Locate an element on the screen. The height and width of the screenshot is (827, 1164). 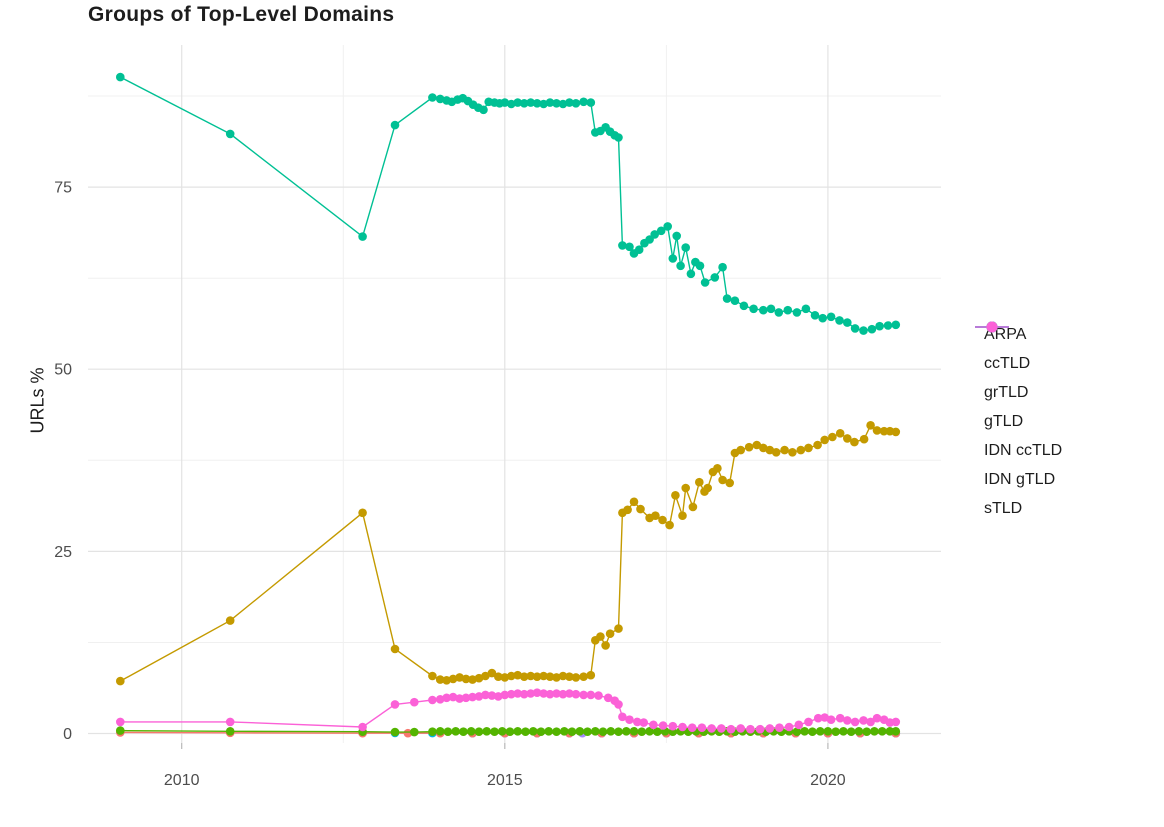
legend-label: sTLD is located at coordinates (1003, 508).